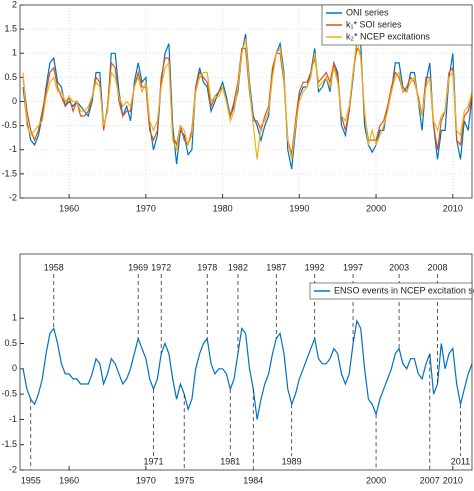 The width and height of the screenshot is (474, 491). I want to click on event-label: 1981, so click(230, 461).